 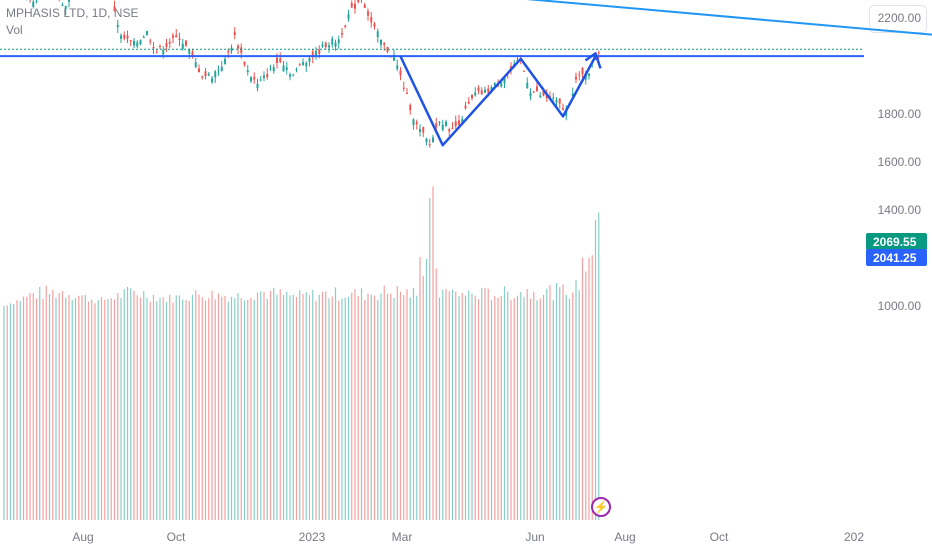 What do you see at coordinates (601, 507) in the screenshot?
I see `lightning-icon: ⚡` at bounding box center [601, 507].